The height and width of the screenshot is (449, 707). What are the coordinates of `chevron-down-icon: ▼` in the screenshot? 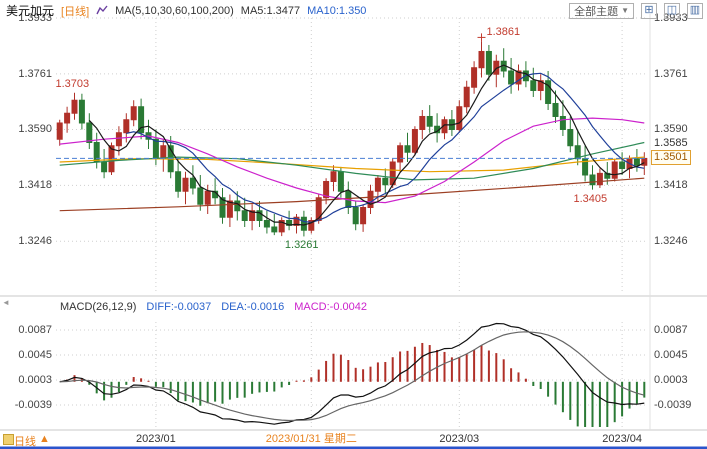 It's located at (625, 10).